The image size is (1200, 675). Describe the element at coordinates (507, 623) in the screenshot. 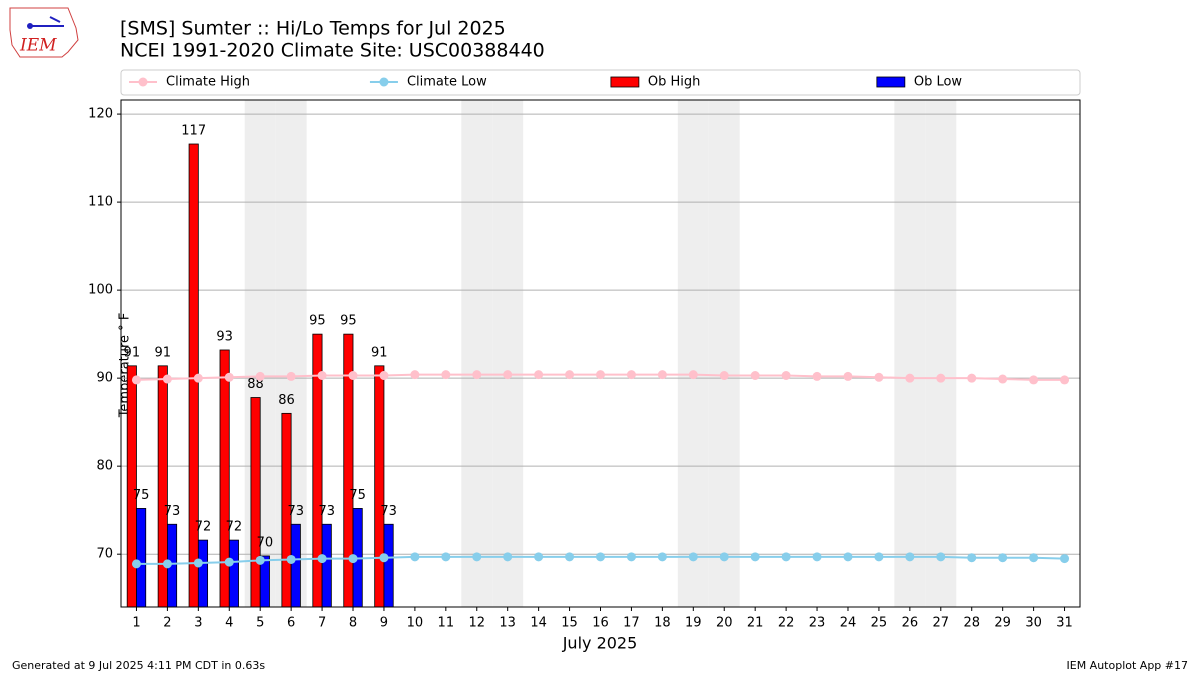

I see `x-tick-label: 13` at that location.